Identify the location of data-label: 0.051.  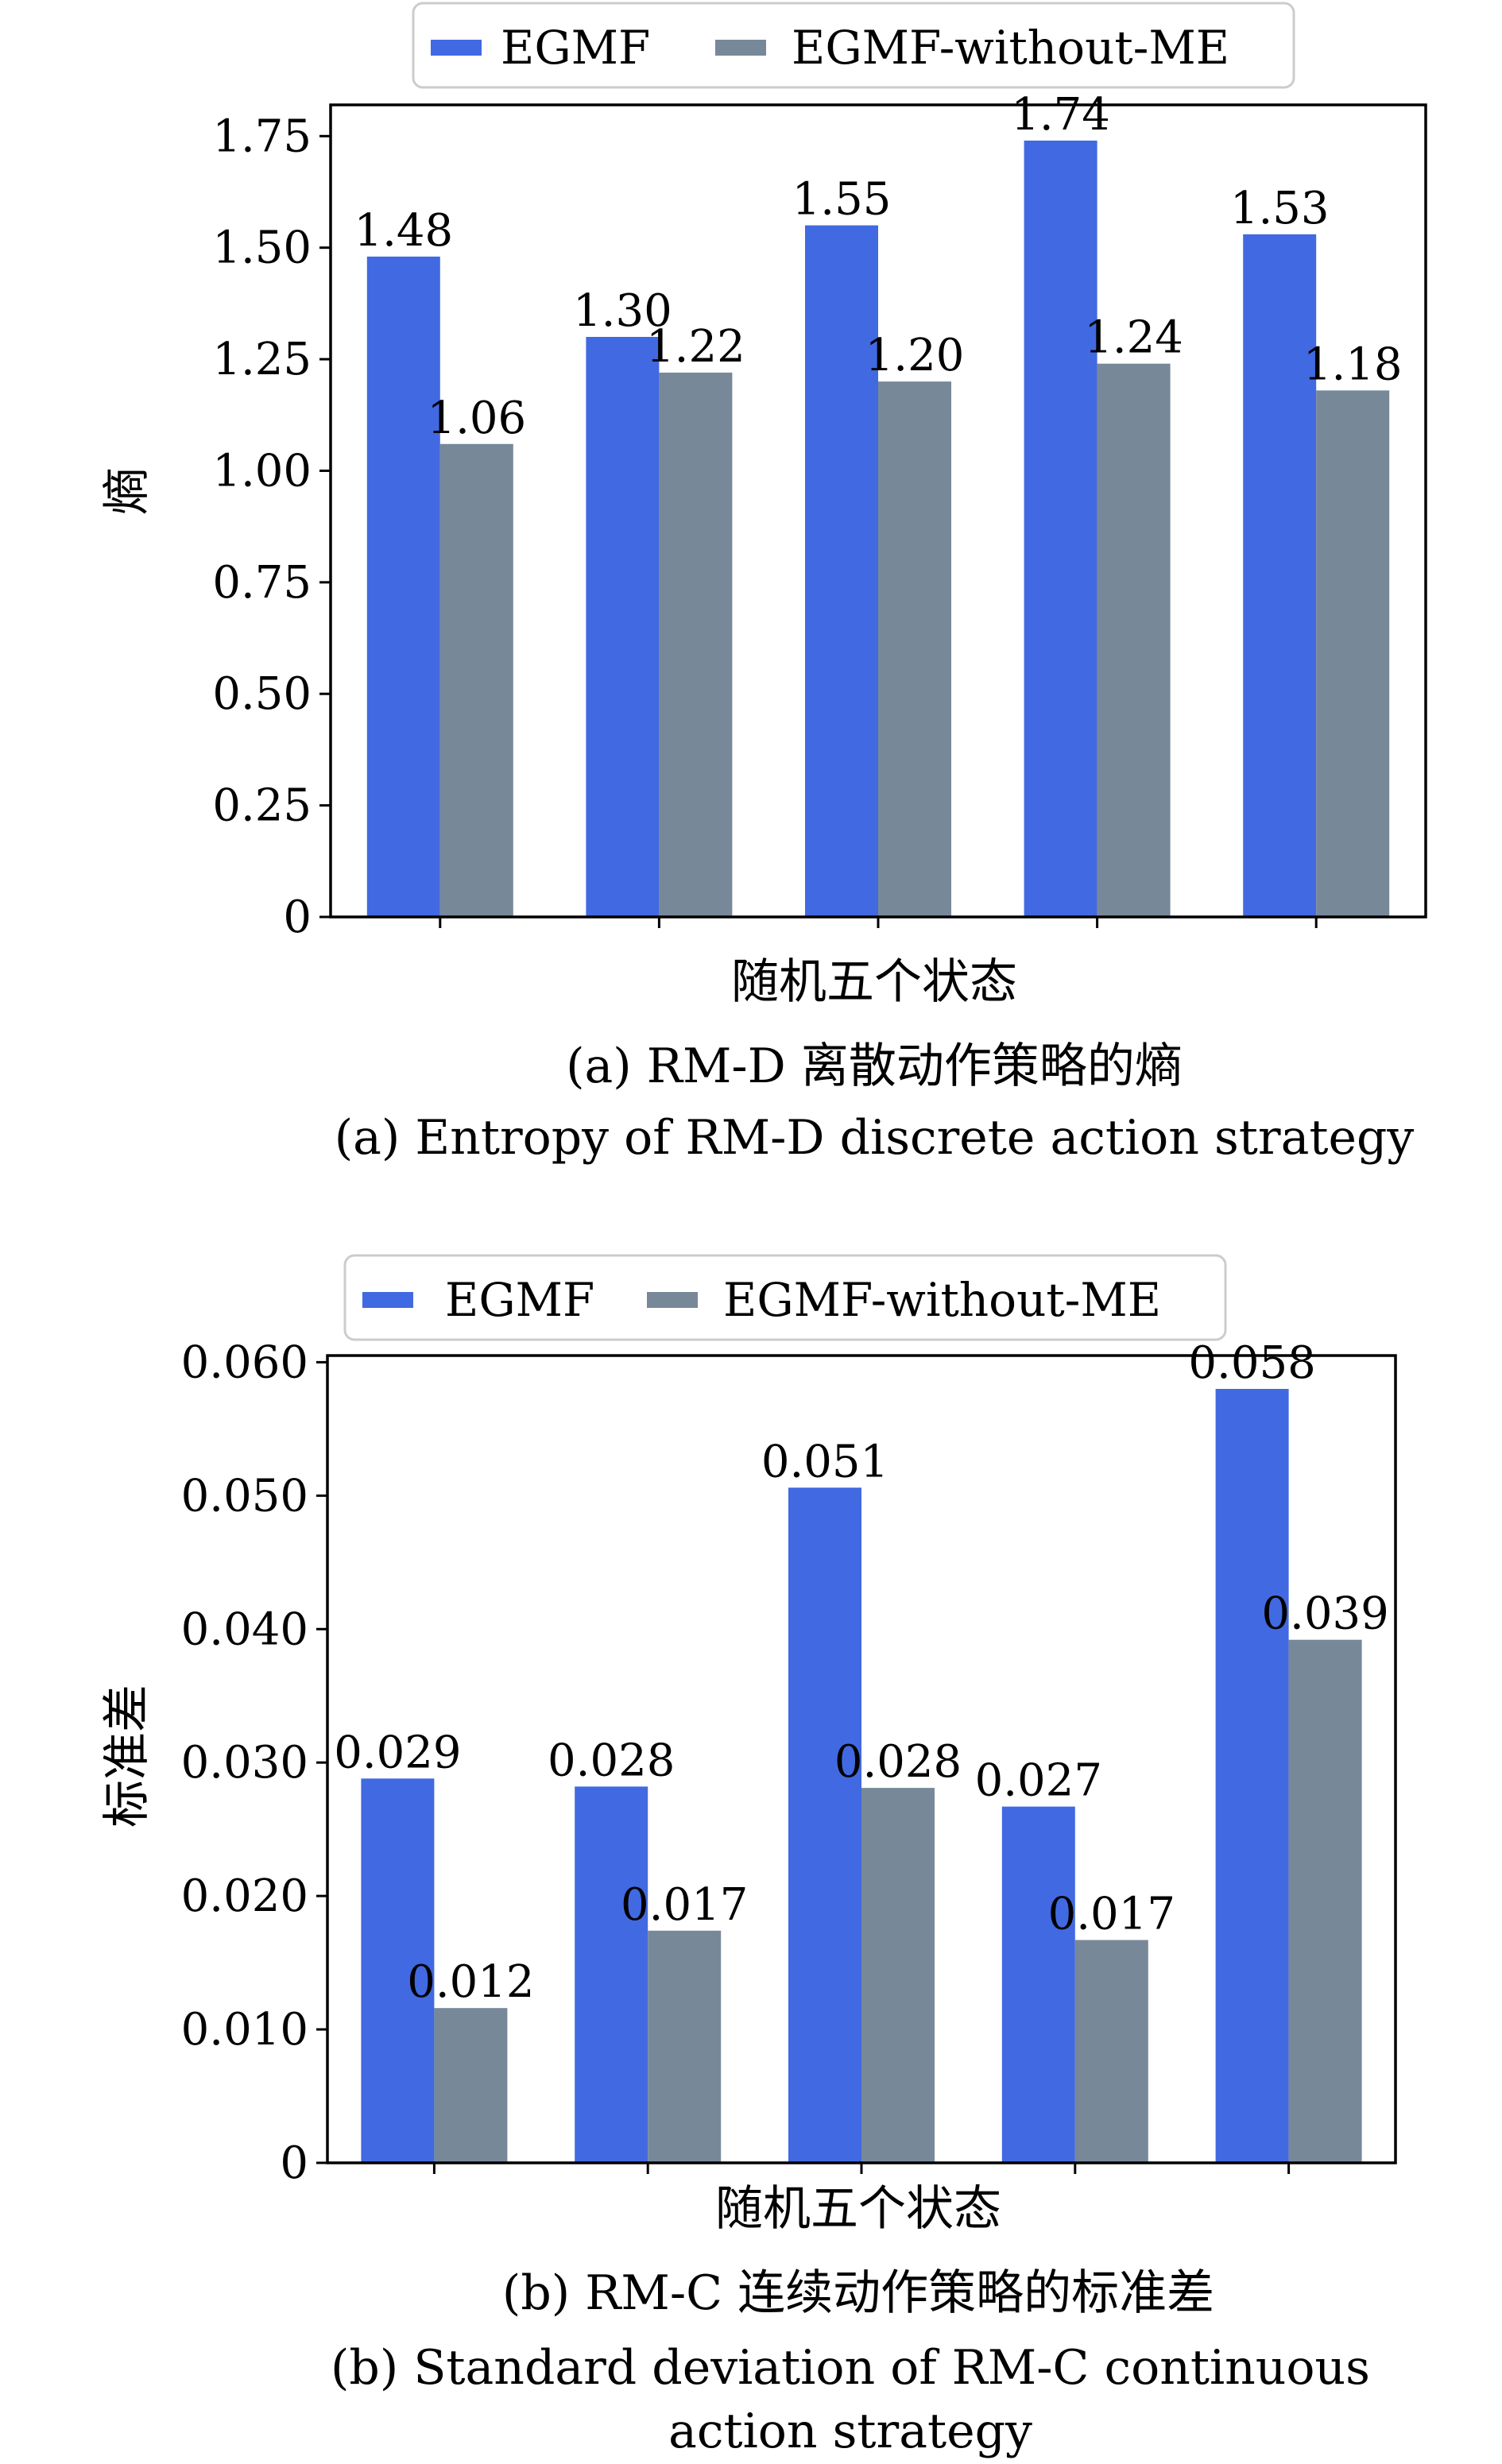
(824, 1461).